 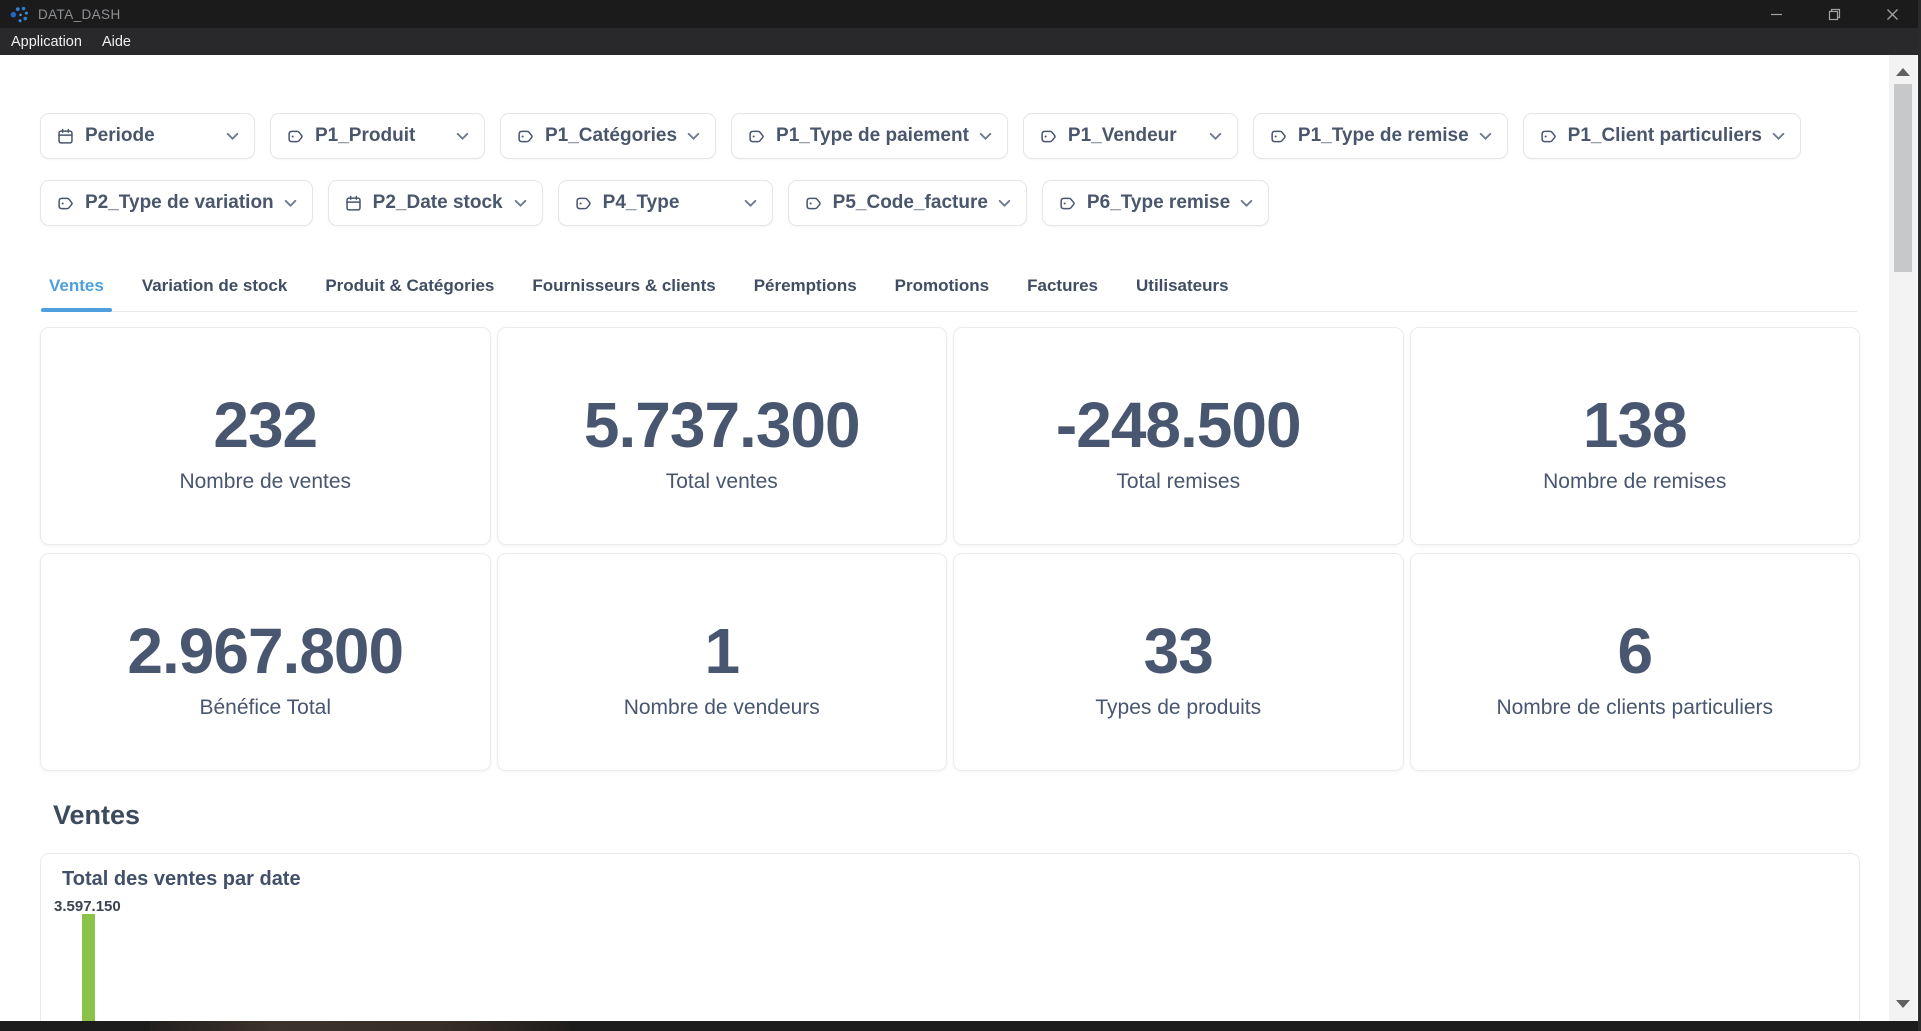 What do you see at coordinates (265, 481) in the screenshot?
I see `kpi-label: Nombre de ventes` at bounding box center [265, 481].